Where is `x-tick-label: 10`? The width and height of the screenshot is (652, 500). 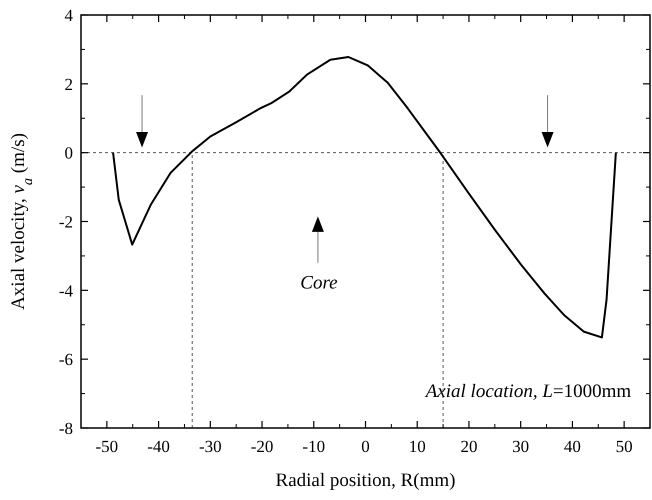
x-tick-label: 10 is located at coordinates (417, 446).